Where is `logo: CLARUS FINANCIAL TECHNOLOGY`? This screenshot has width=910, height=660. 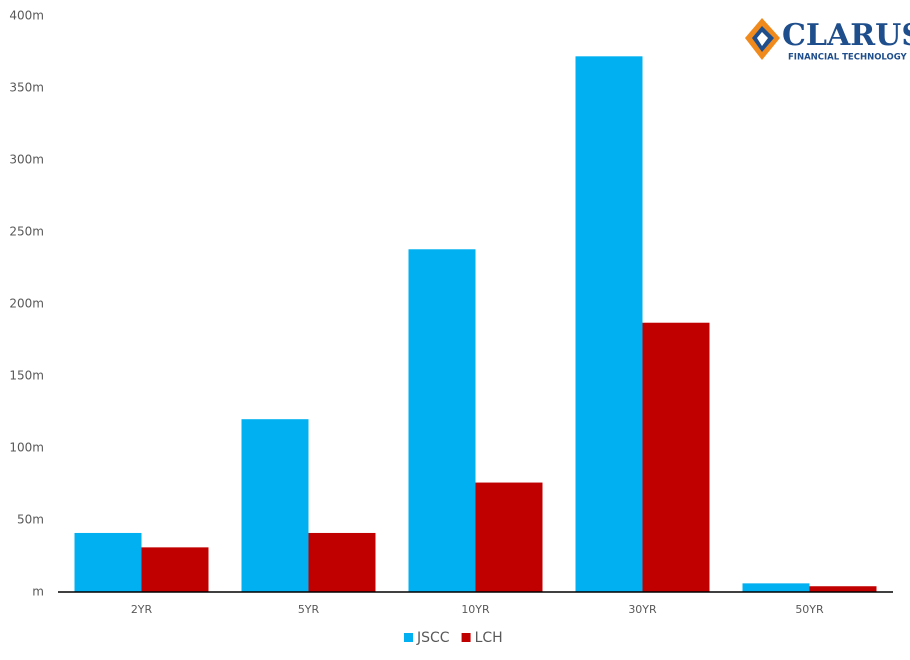
logo: CLARUS FINANCIAL TECHNOLOGY is located at coordinates (827, 40).